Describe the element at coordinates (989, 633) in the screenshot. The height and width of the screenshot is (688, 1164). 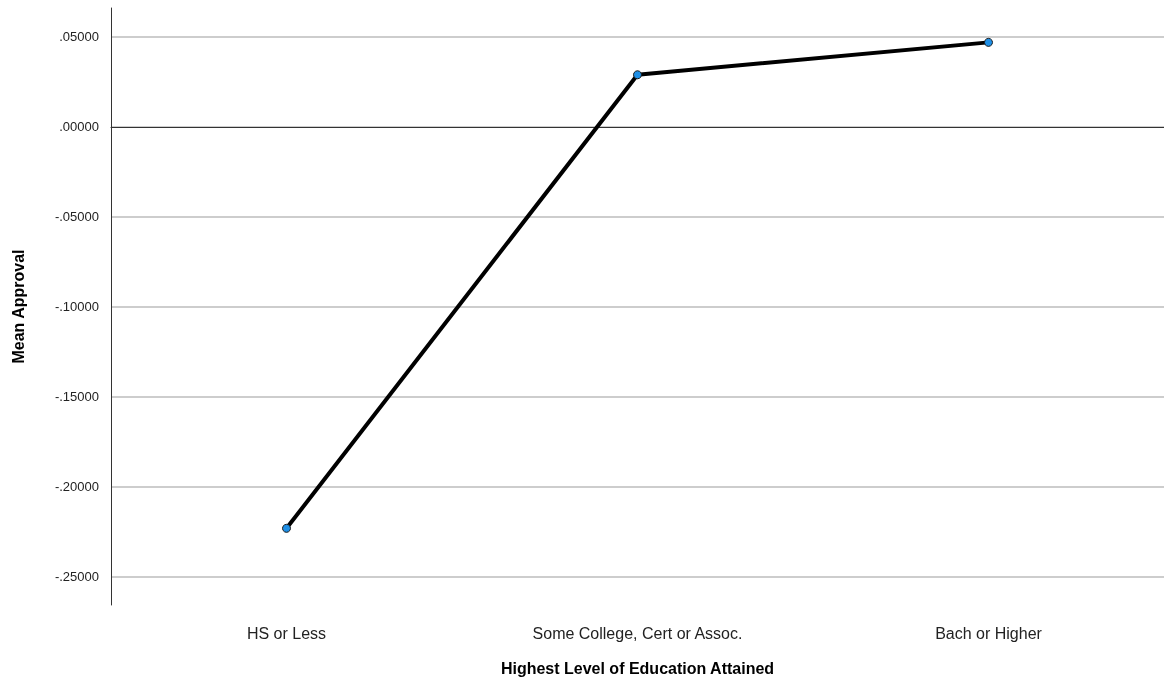
I see `x-tick-label: Bach or Higher` at that location.